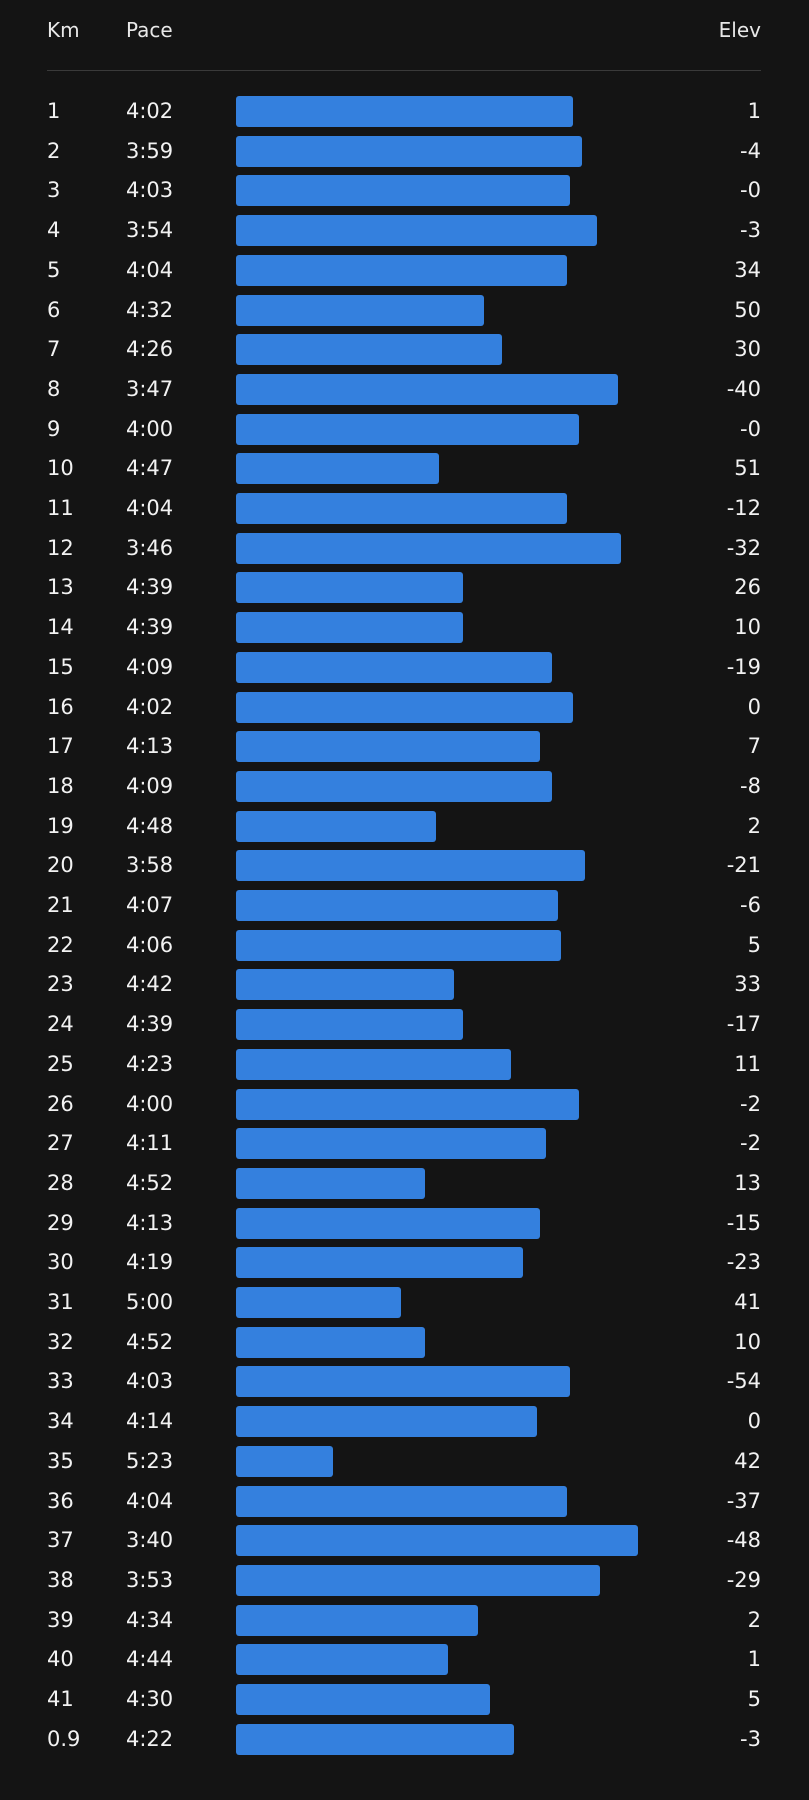  I want to click on split-km: 3, so click(54, 190).